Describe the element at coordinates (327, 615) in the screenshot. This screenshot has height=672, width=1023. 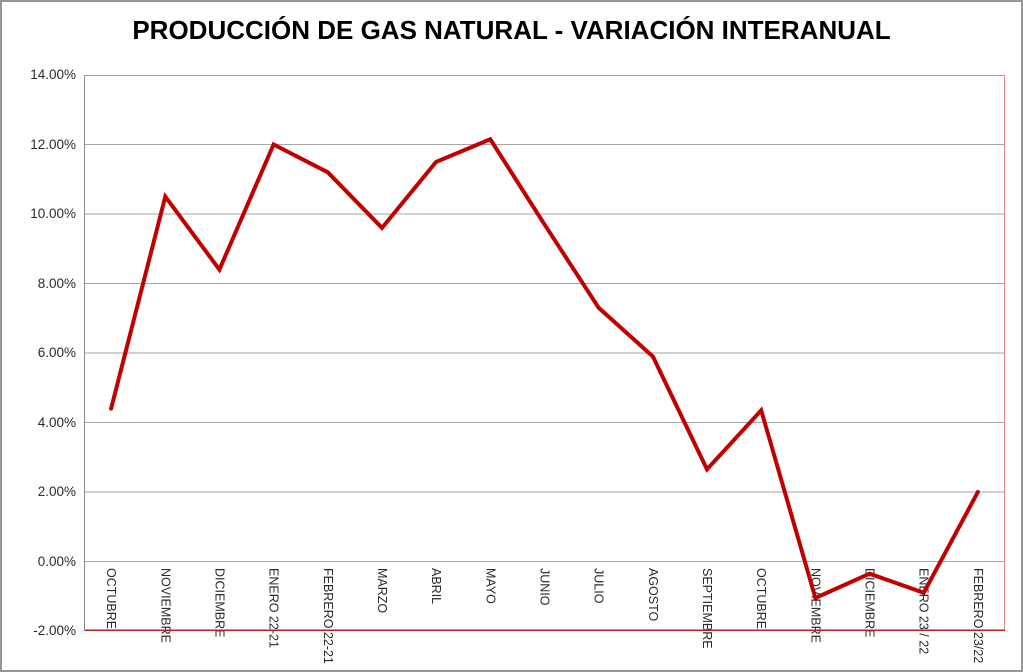
I see `x-axis-category-label: FEBRERO 22-21` at that location.